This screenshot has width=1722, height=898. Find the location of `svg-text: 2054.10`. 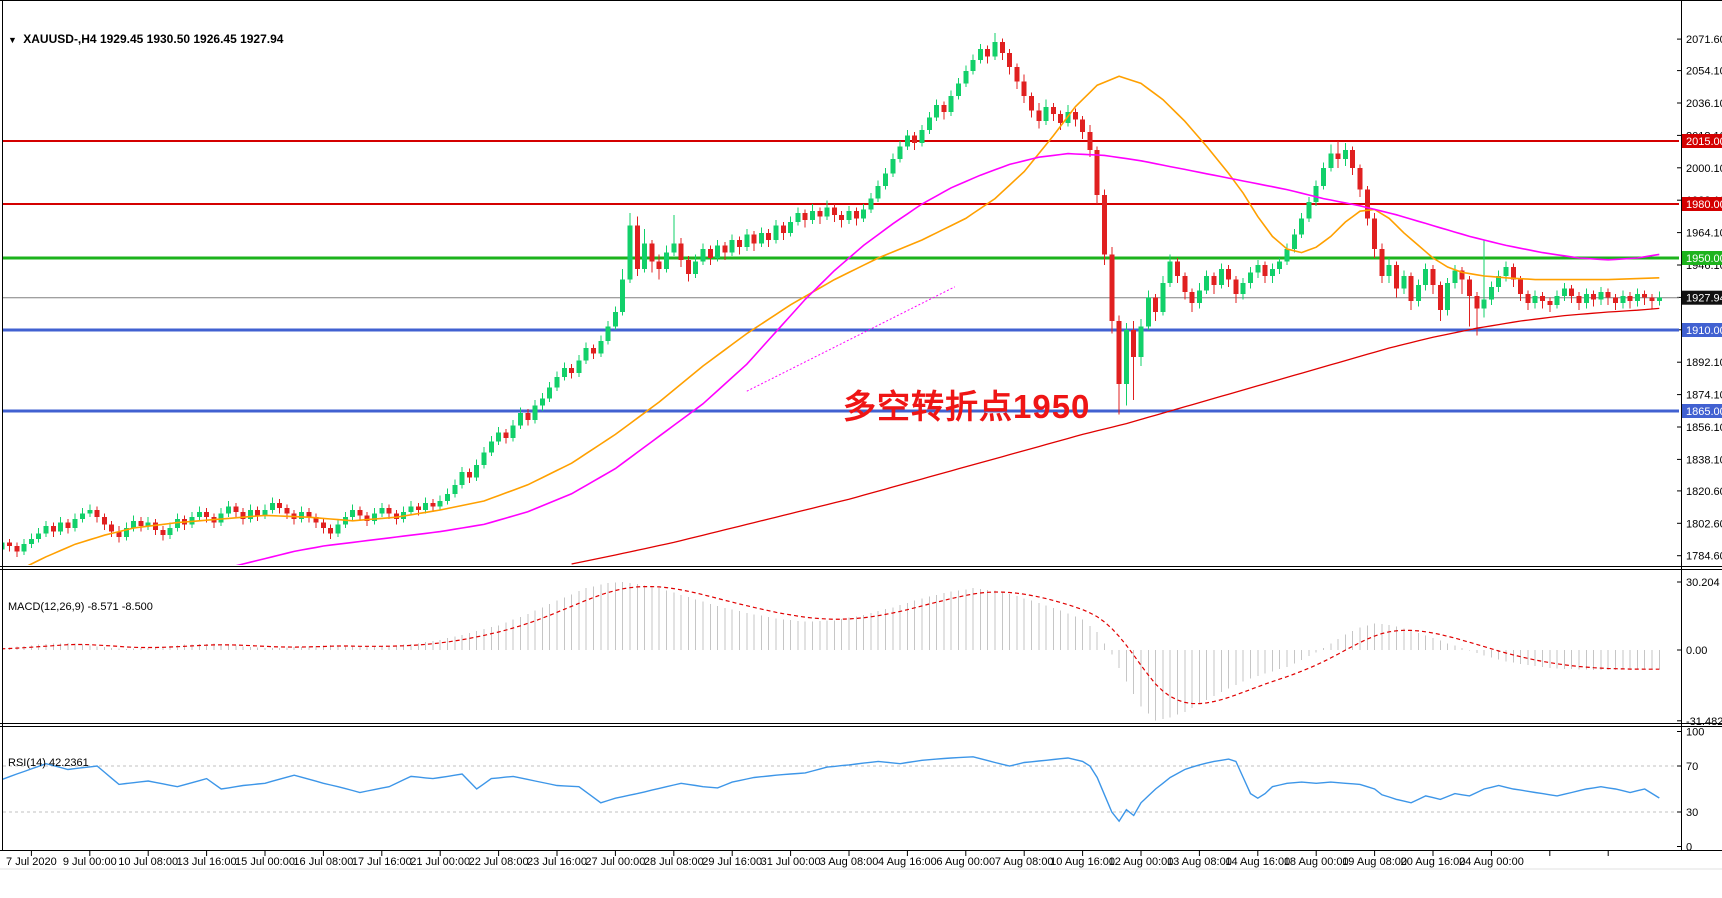

svg-text: 2054.10 is located at coordinates (1704, 72).